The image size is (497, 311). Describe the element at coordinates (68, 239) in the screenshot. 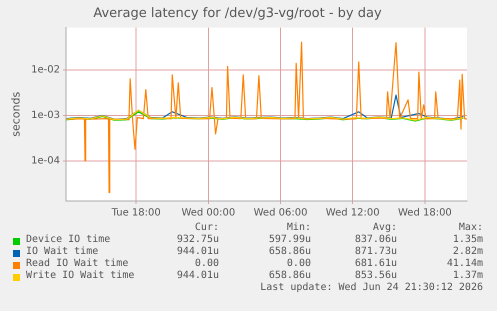

I see `legend-label: Device IO time` at that location.